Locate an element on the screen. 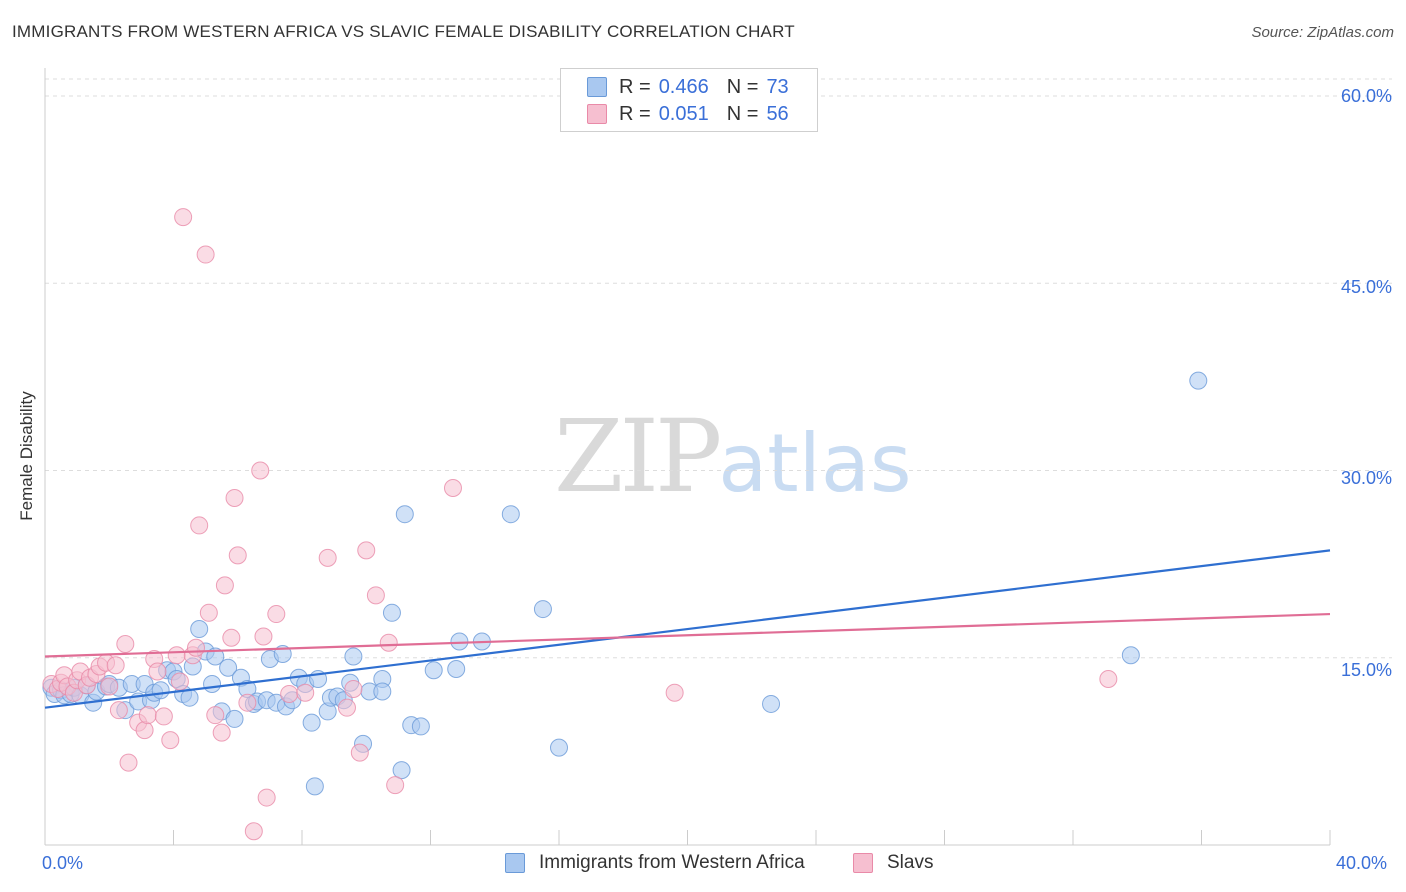 This screenshot has height=892, width=1406. source-label: Source: ZipAtlas.com is located at coordinates (1322, 32).